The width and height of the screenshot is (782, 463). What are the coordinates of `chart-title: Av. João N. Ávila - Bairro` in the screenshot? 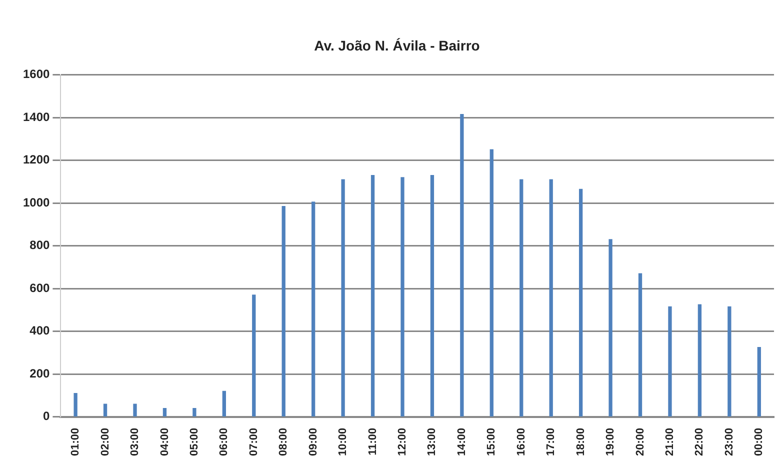 It's located at (397, 45).